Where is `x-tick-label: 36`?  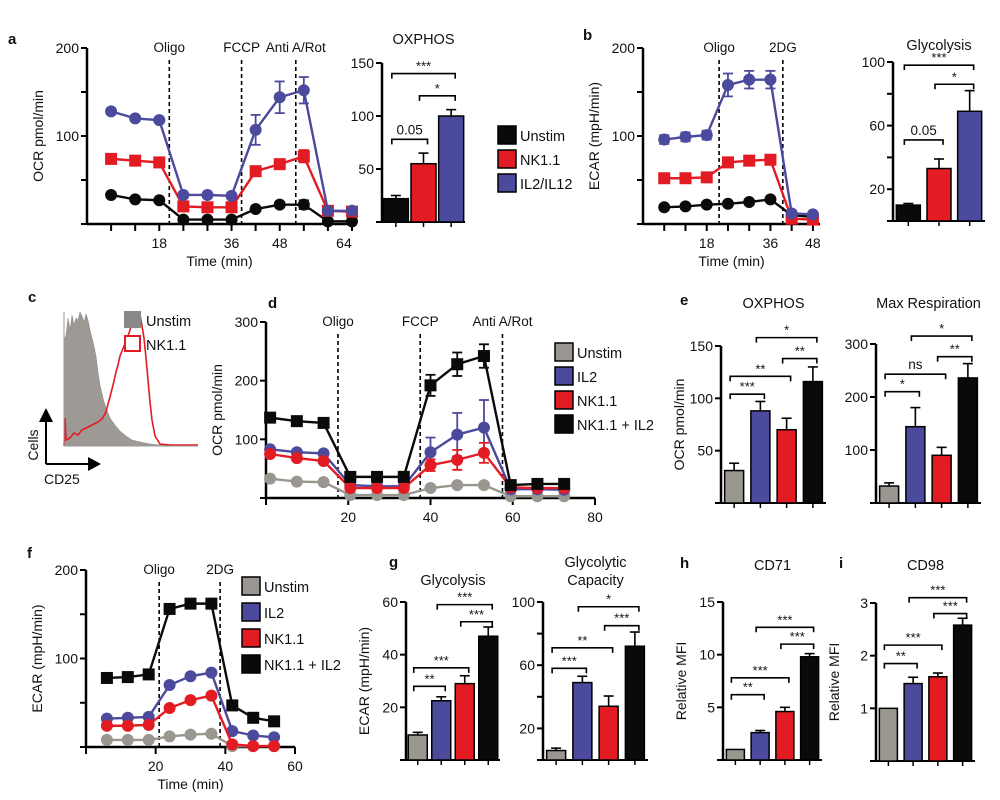
x-tick-label: 36 is located at coordinates (232, 243).